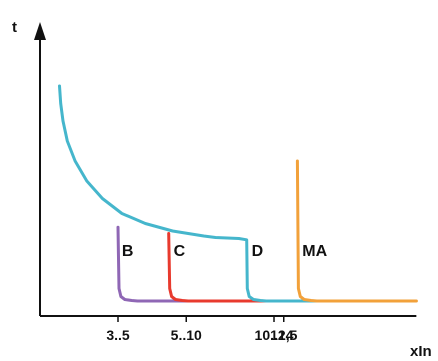 This screenshot has height=361, width=438. What do you see at coordinates (118, 335) in the screenshot?
I see `x-tick-label-1: 3..5` at bounding box center [118, 335].